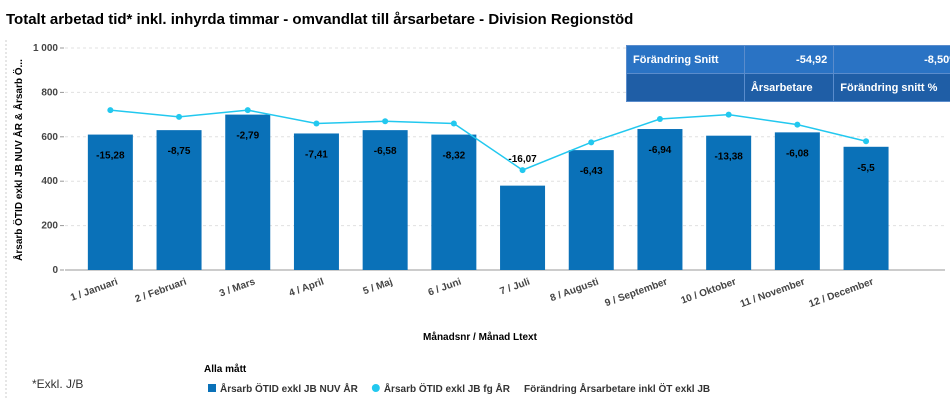 The image size is (950, 400). Describe the element at coordinates (445, 287) in the screenshot. I see `x-tick-label: 6 / Juni` at that location.